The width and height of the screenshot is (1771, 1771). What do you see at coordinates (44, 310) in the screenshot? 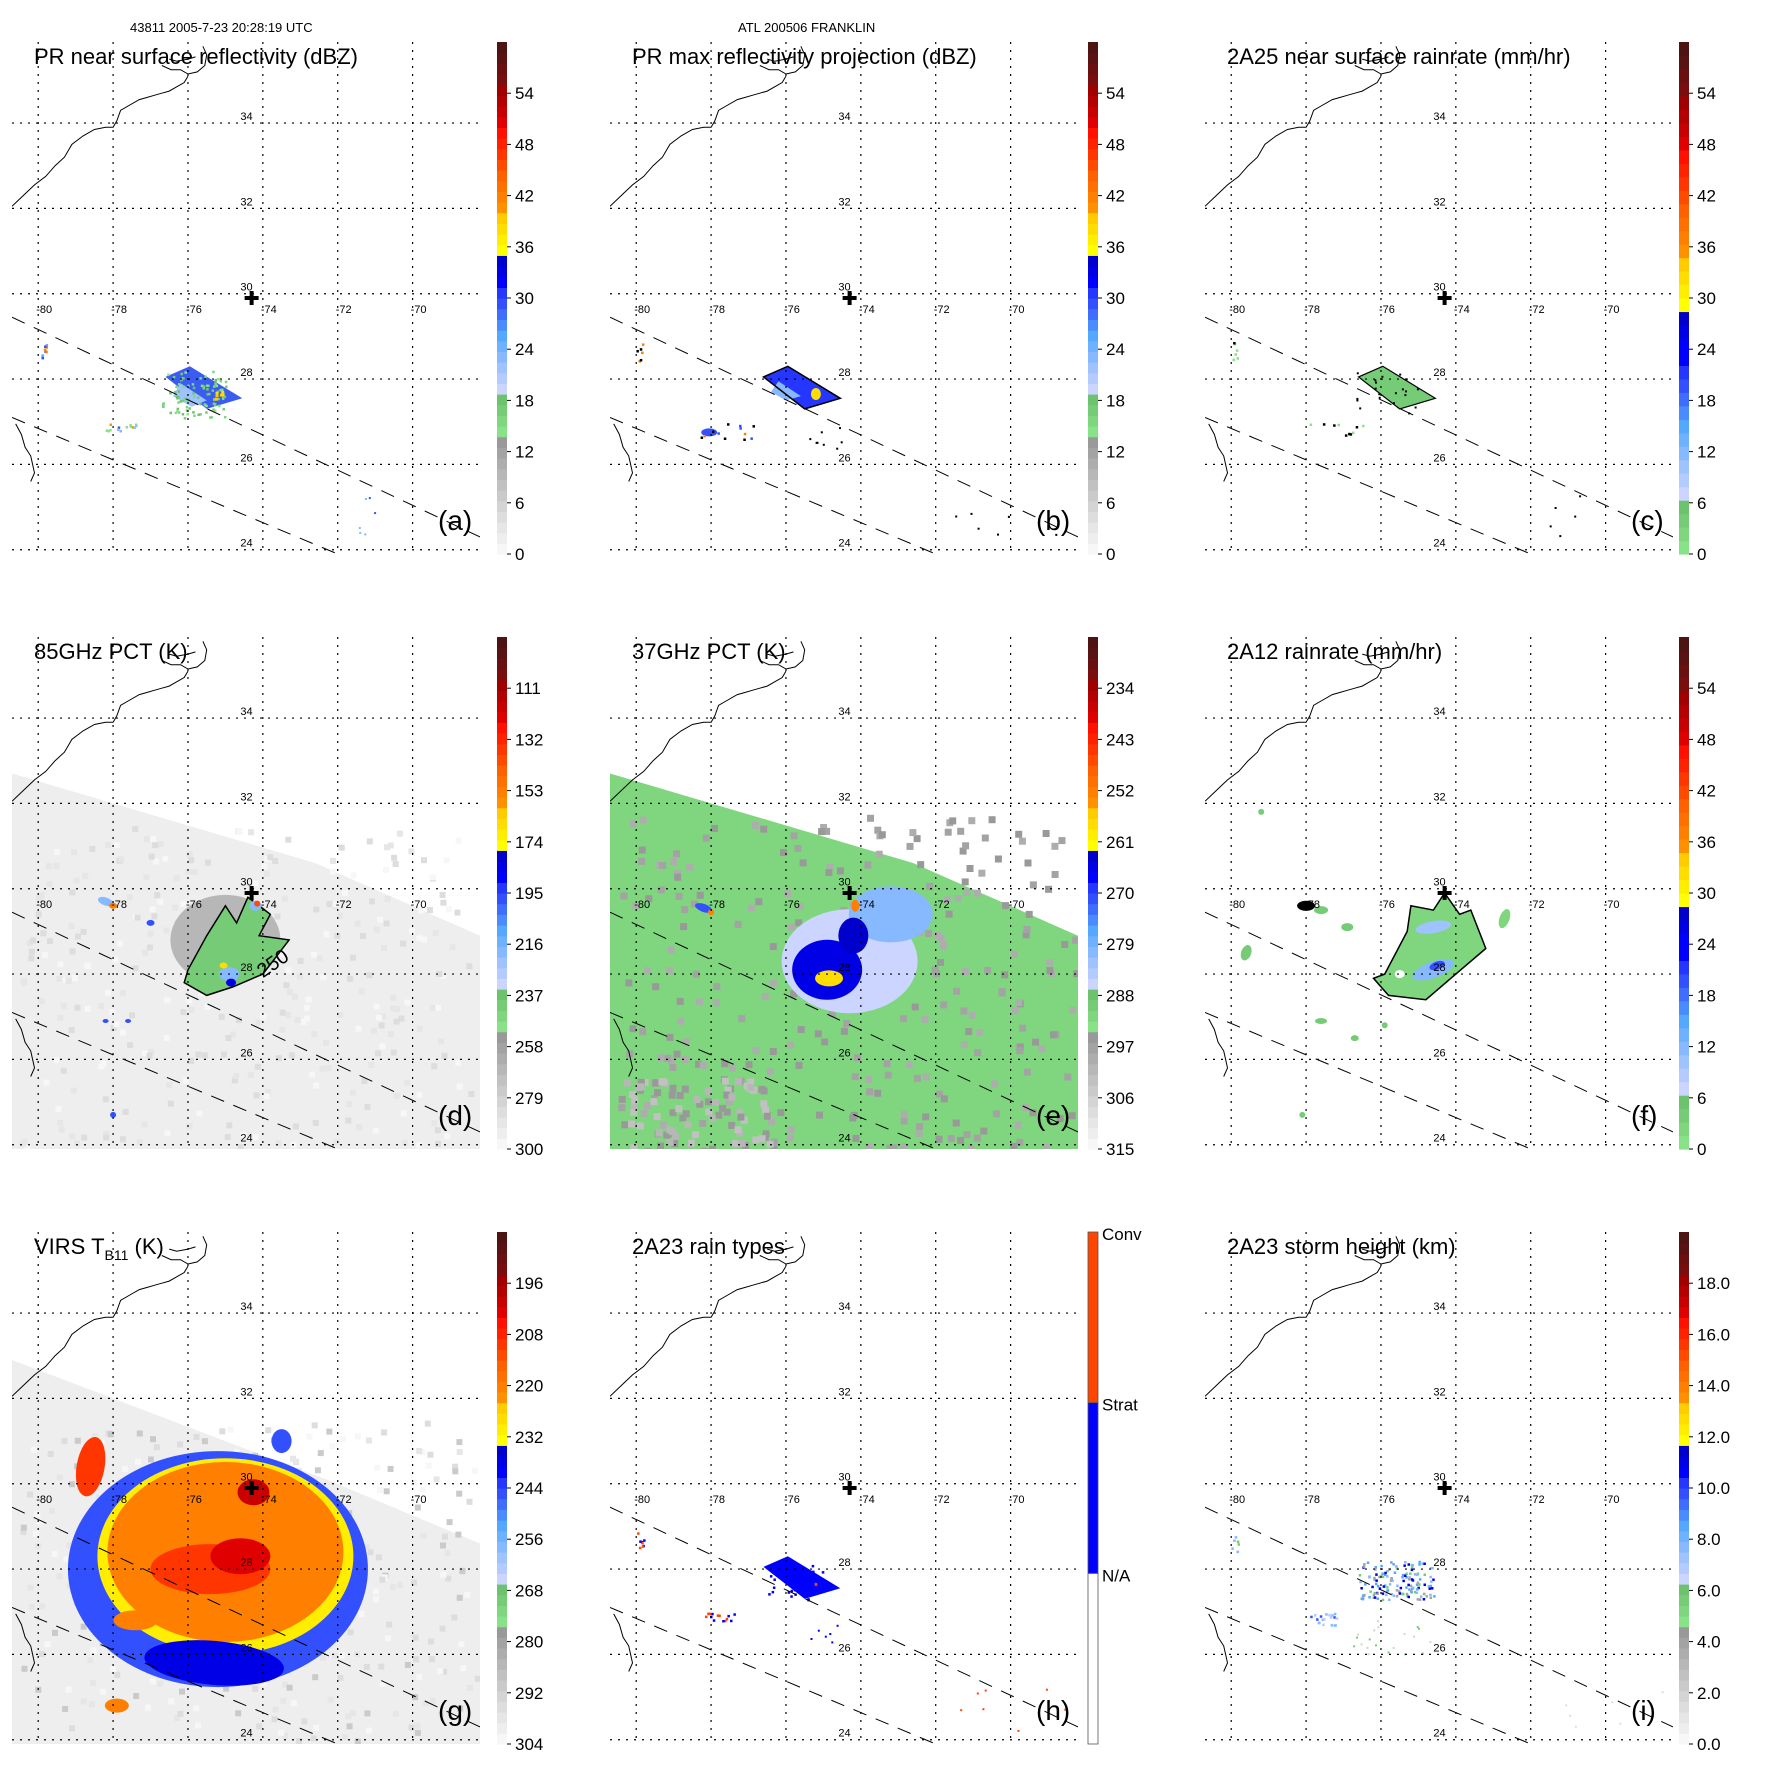
I see `lon-tick-label: -80` at bounding box center [44, 310].